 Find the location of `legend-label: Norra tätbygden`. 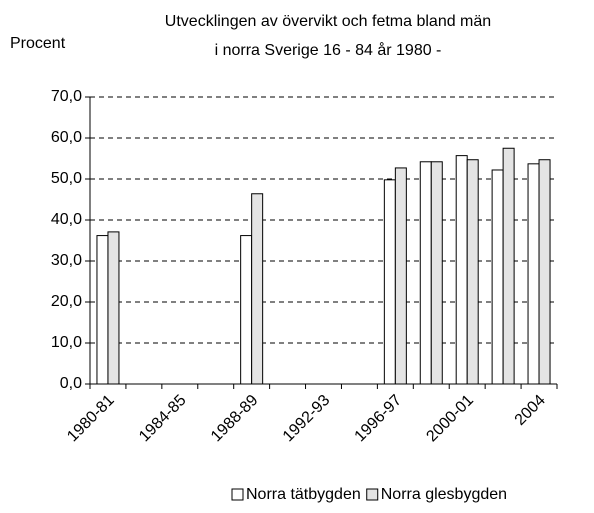

legend-label: Norra tätbygden is located at coordinates (303, 494).